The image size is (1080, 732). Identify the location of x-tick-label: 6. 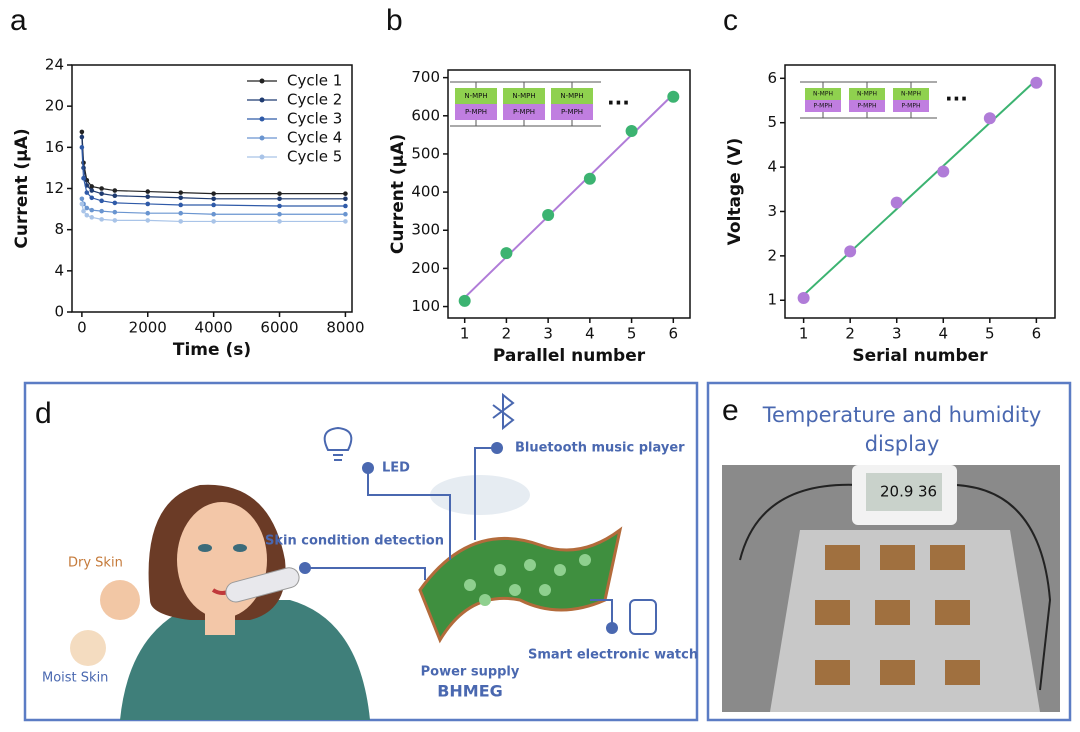
(1037, 334).